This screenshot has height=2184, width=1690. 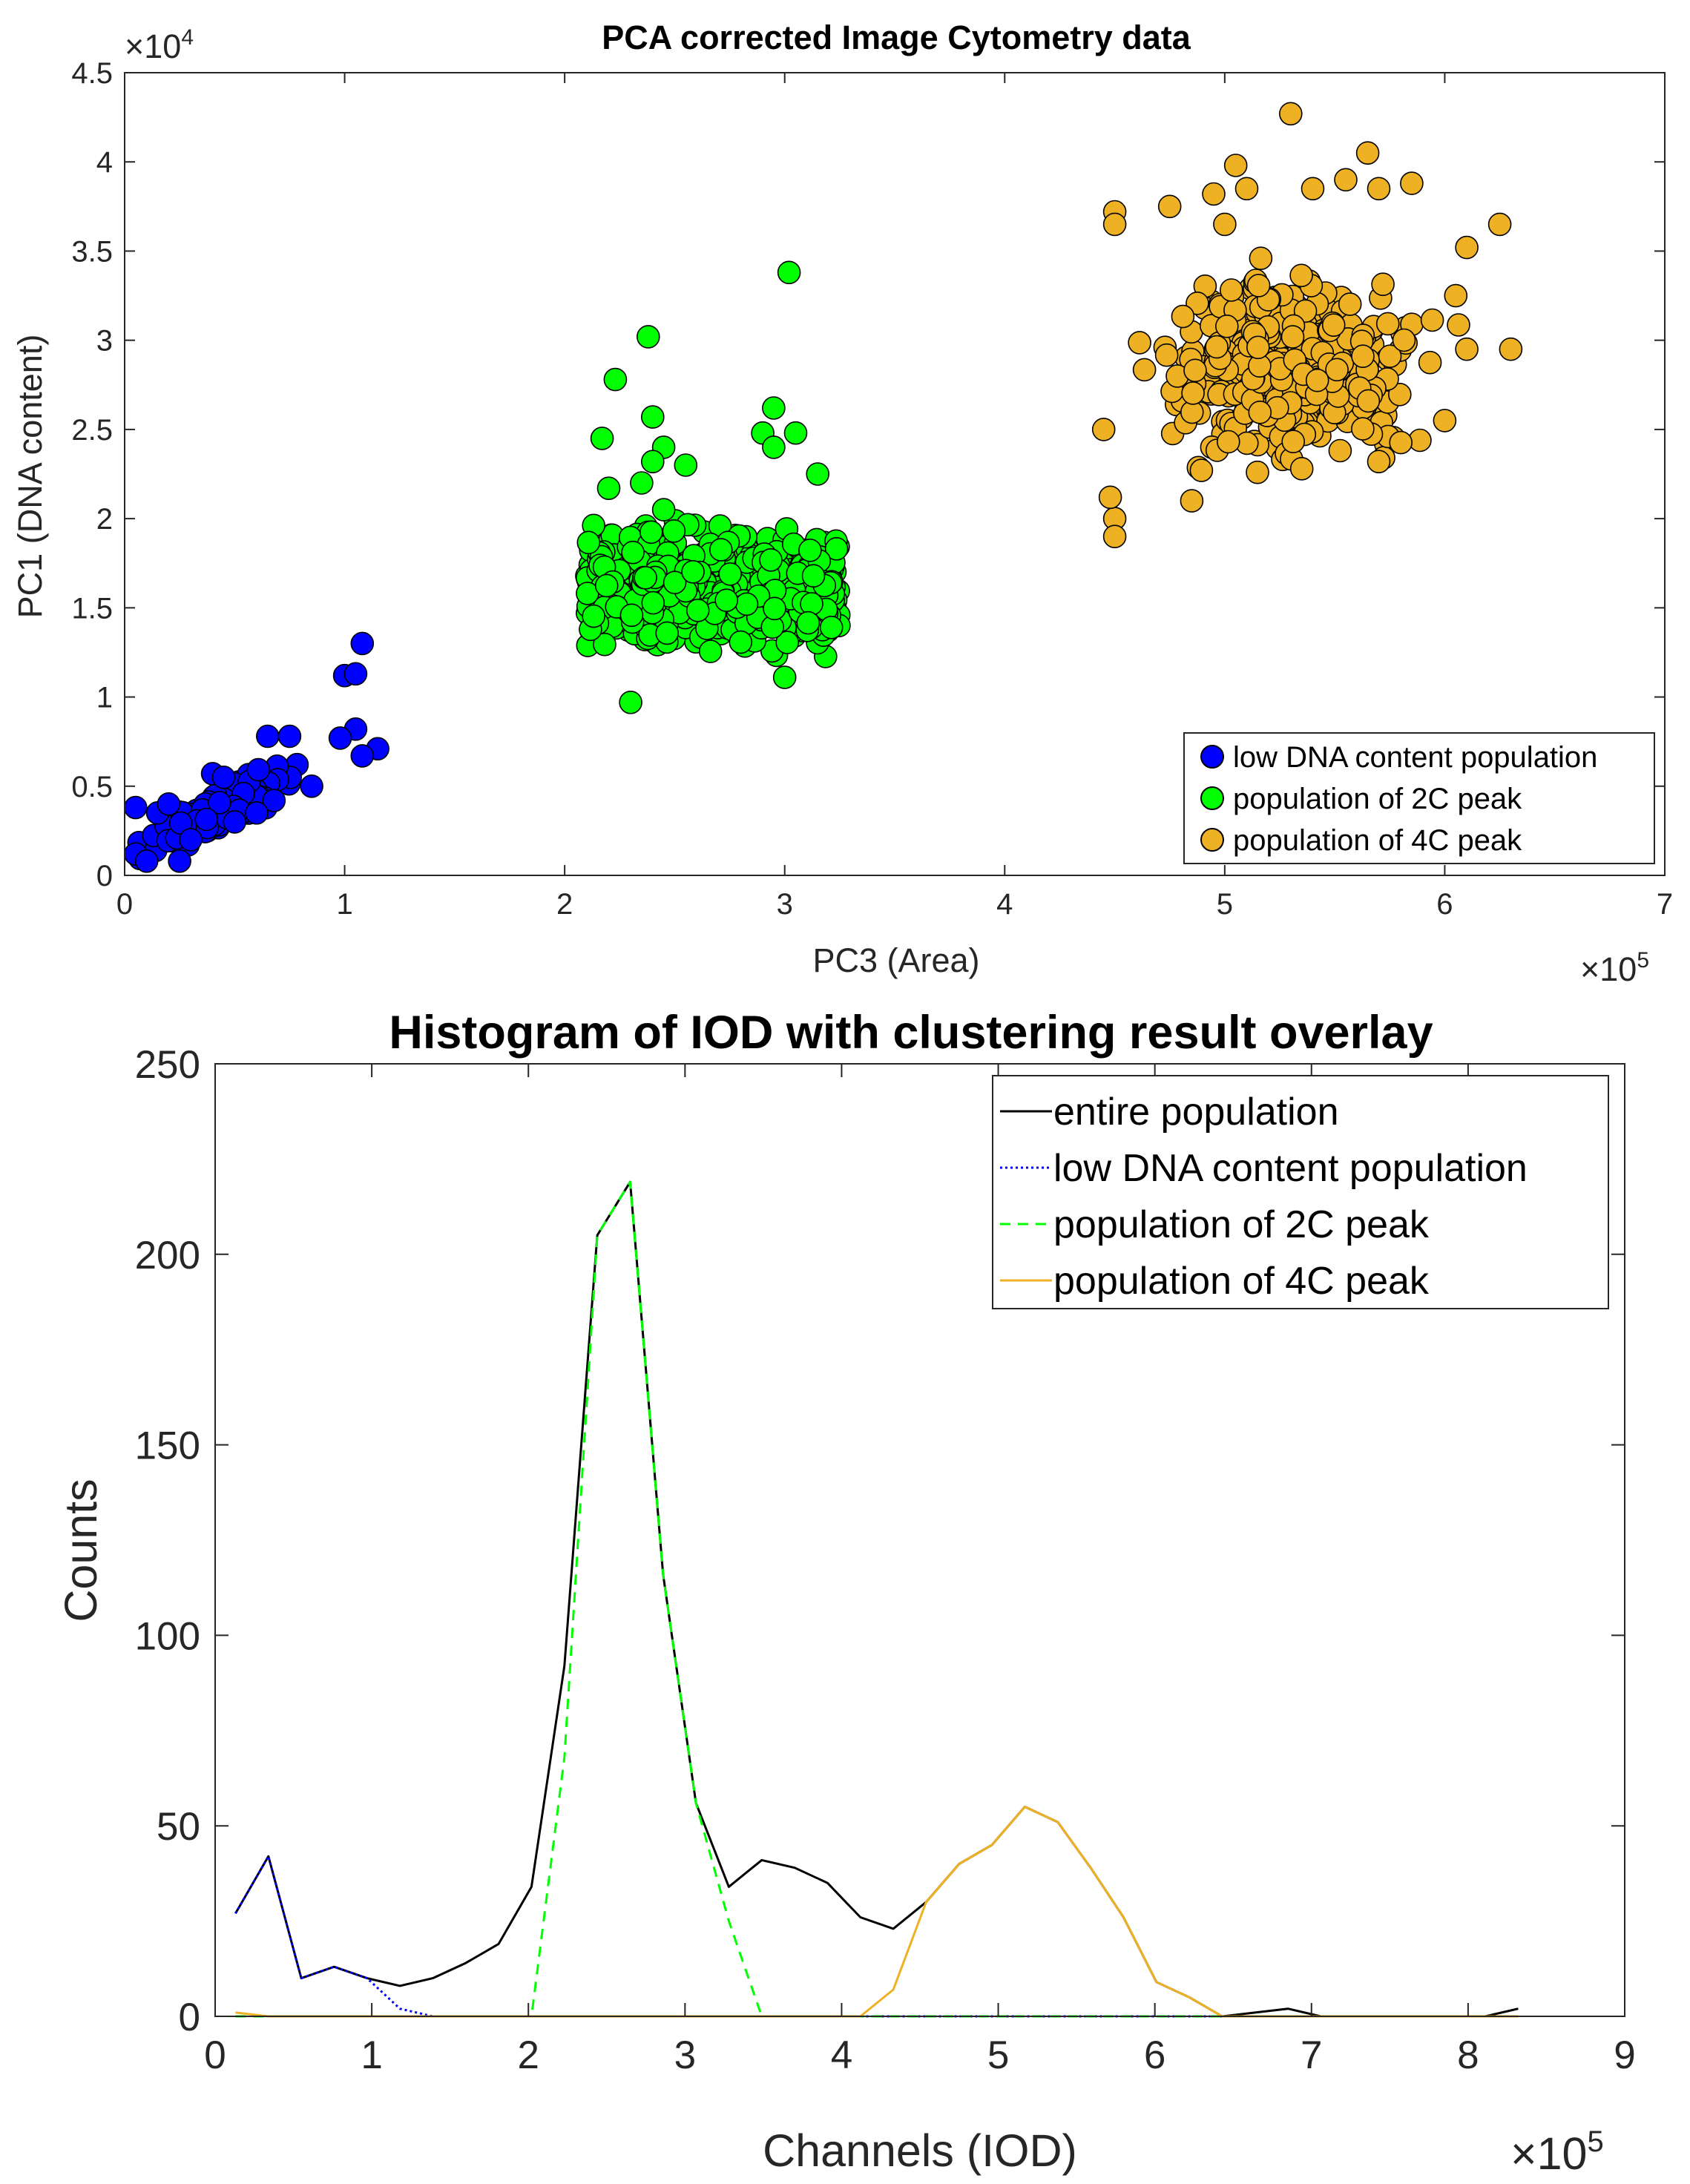 I want to click on histogram-xtick-label: 2, so click(x=528, y=2055).